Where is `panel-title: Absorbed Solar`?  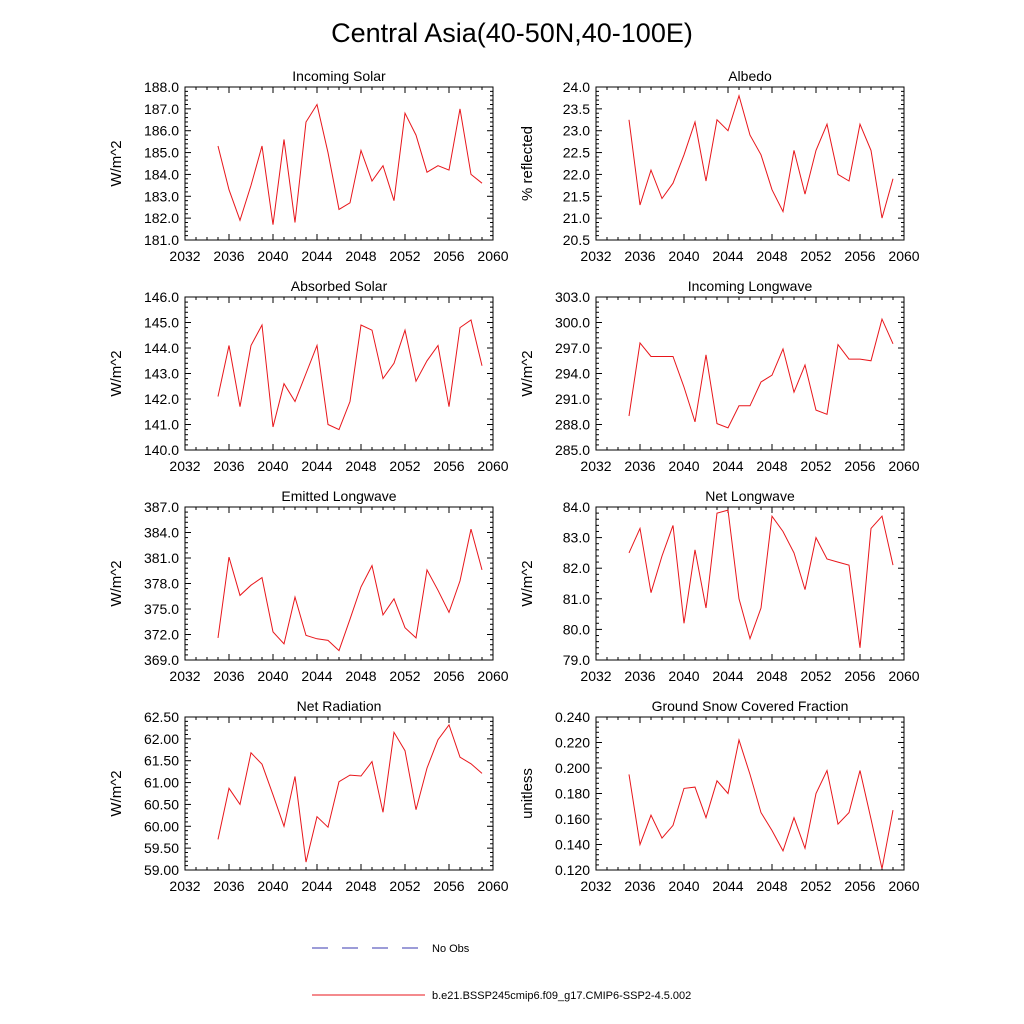 panel-title: Absorbed Solar is located at coordinates (339, 286).